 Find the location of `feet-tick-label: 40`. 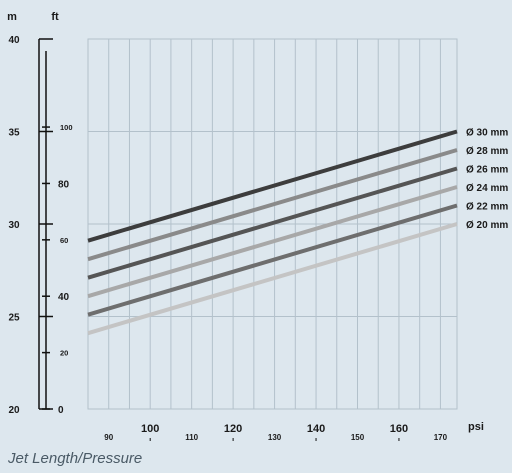

feet-tick-label: 40 is located at coordinates (64, 297).